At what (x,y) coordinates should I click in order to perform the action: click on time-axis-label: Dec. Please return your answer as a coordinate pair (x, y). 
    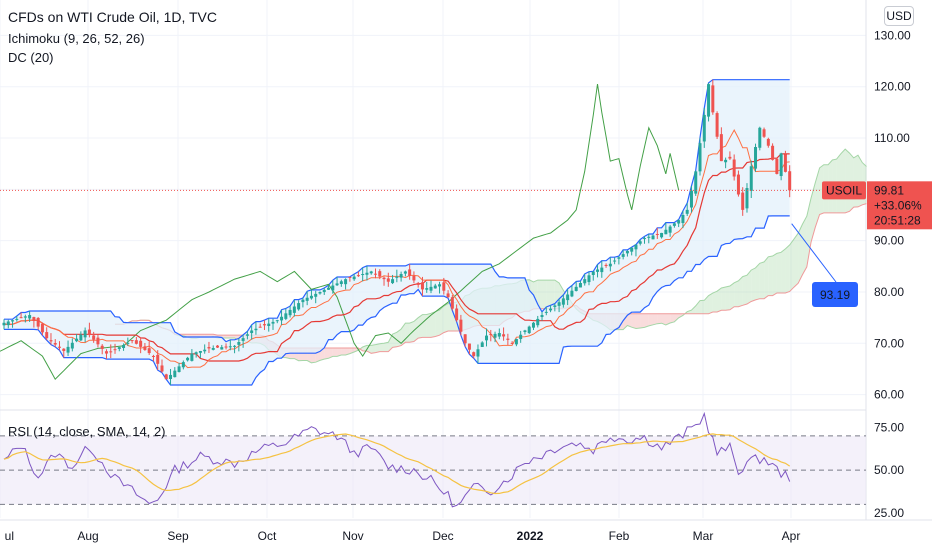
    Looking at the image, I should click on (442, 536).